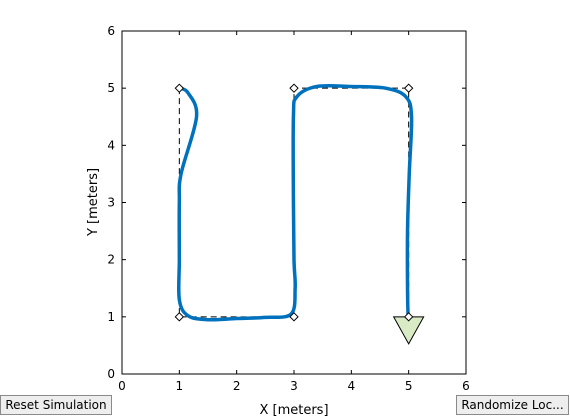 This screenshot has height=420, width=570. I want to click on y-tick-label: 1, so click(111, 317).